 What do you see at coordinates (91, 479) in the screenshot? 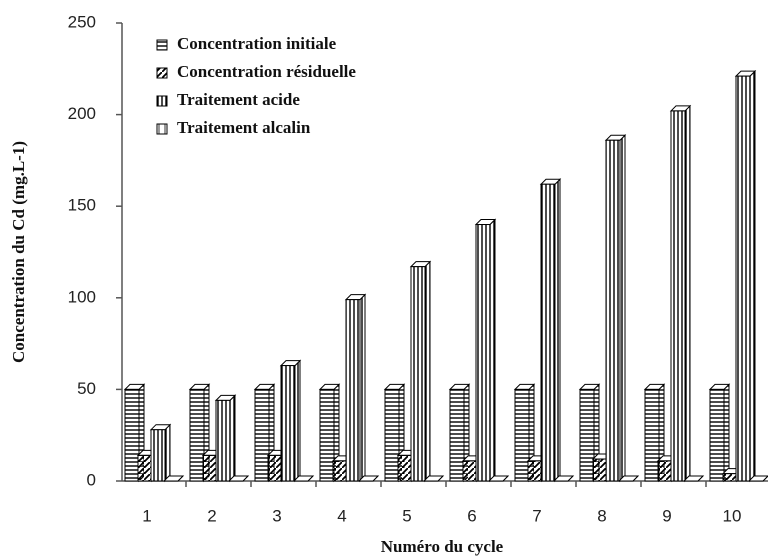
I see `y-tick-label: 0` at bounding box center [91, 479].